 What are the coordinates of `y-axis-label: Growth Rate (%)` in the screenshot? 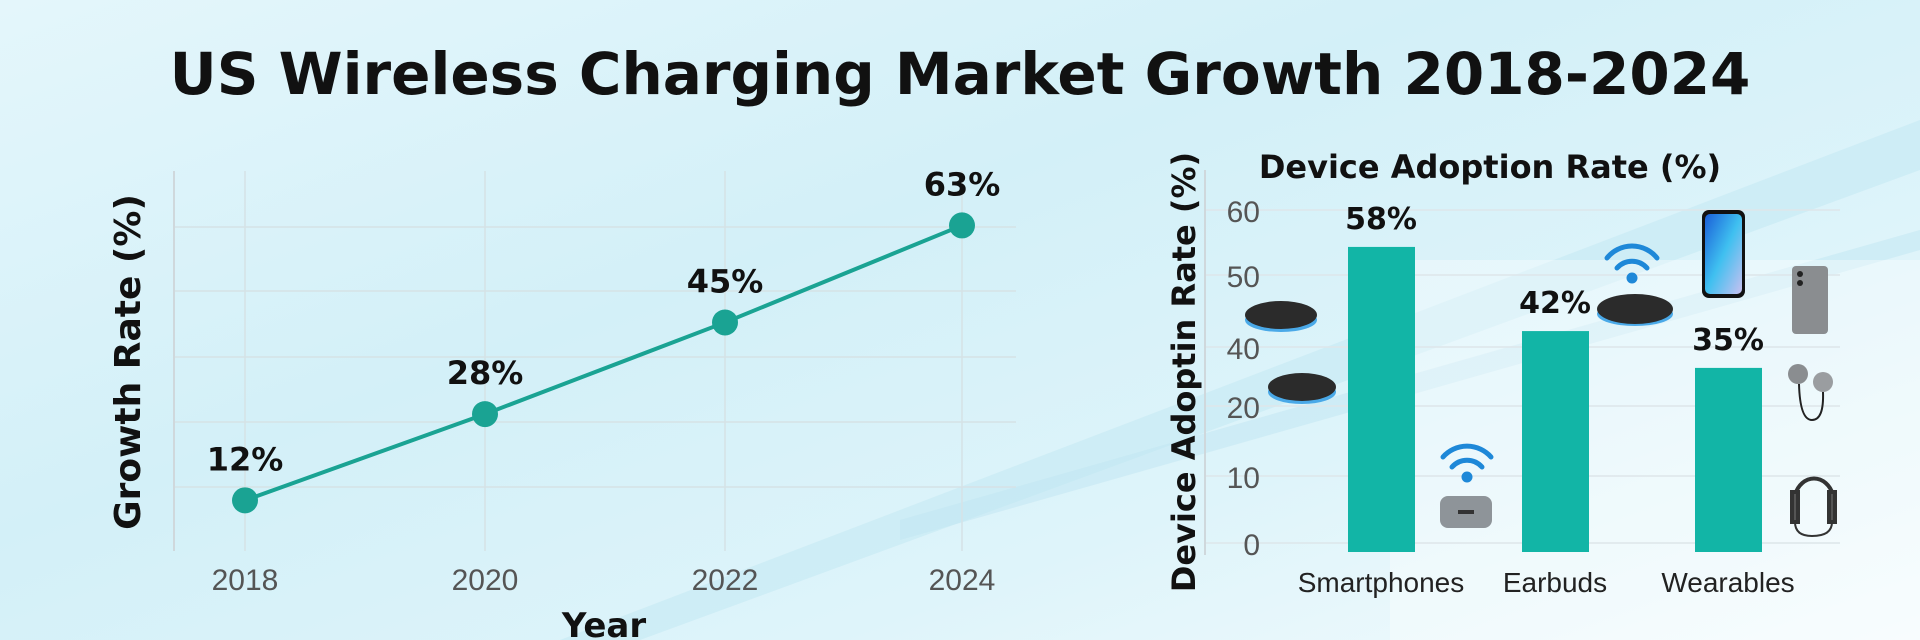 It's located at (128, 362).